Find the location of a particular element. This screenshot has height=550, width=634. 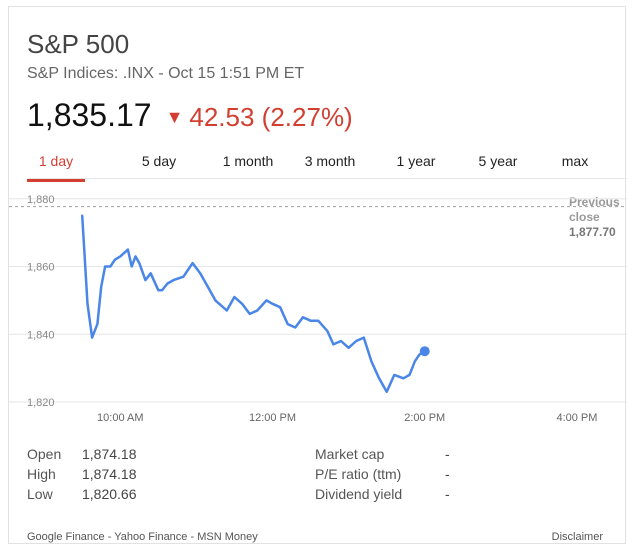

stat-row-high: High 1,874.18 is located at coordinates (82, 474).